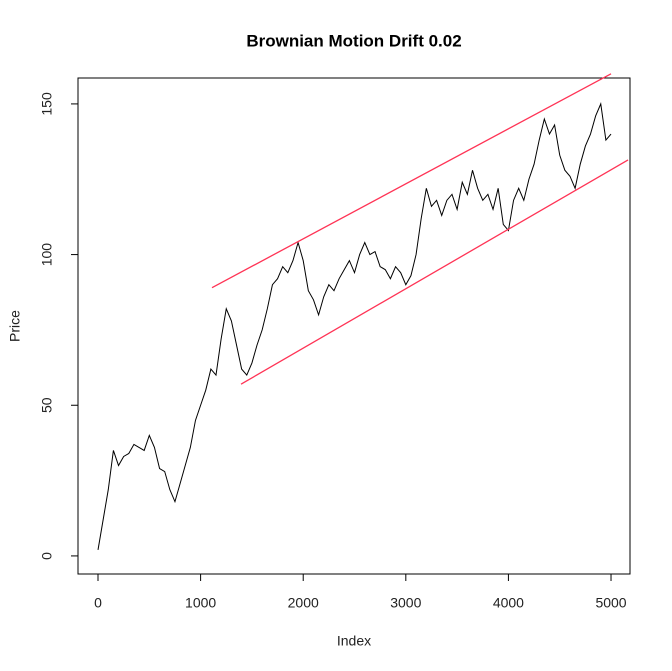  I want to click on y-tick-label: 50, so click(47, 405).